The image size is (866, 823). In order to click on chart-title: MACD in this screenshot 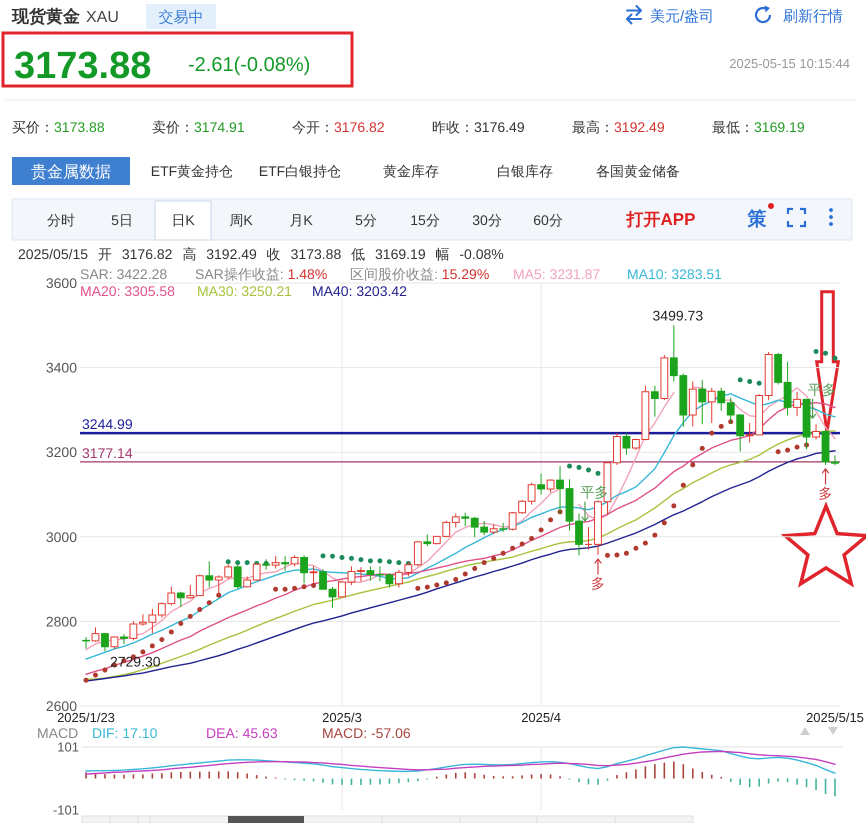, I will do `click(57, 733)`.